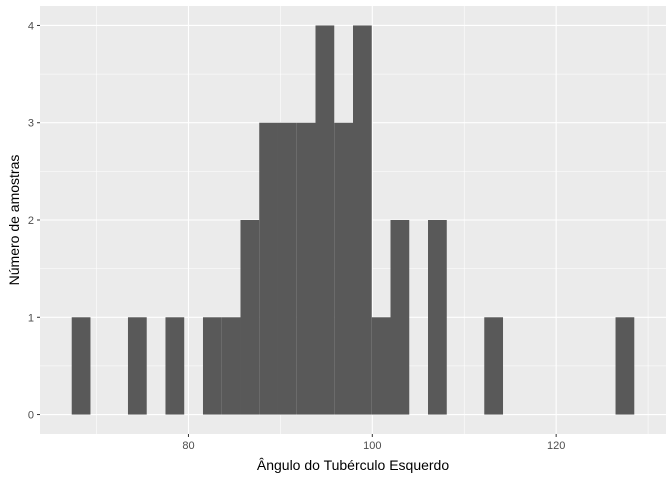 The height and width of the screenshot is (480, 672). Describe the element at coordinates (188, 446) in the screenshot. I see `x-tick-label: 80` at that location.